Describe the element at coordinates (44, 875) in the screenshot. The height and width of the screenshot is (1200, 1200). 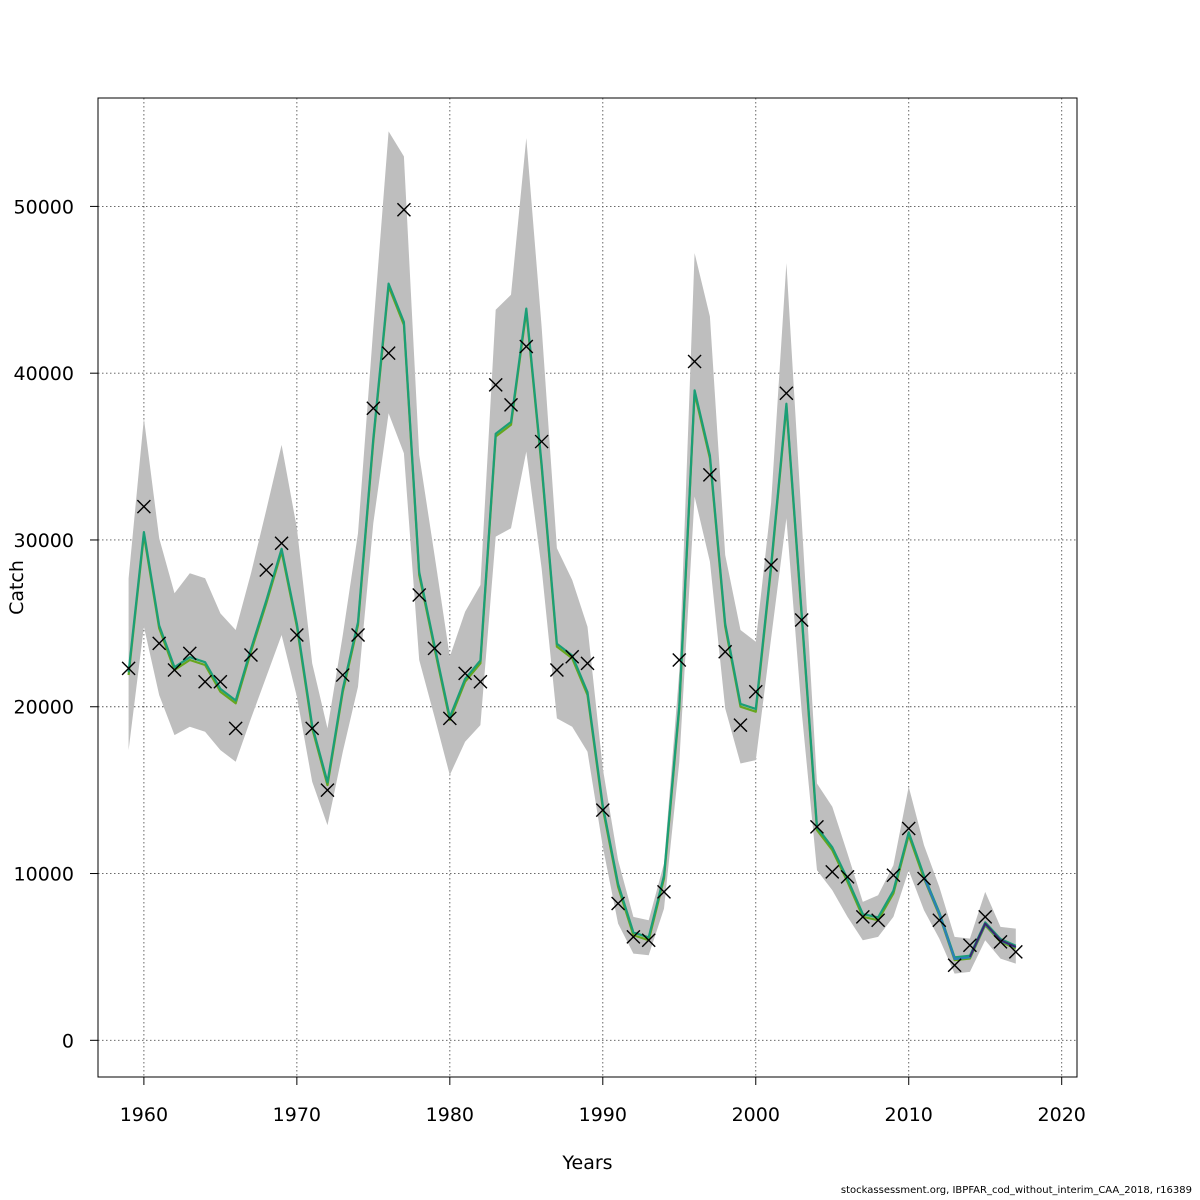
I see `y-tick-label: 10000` at that location.